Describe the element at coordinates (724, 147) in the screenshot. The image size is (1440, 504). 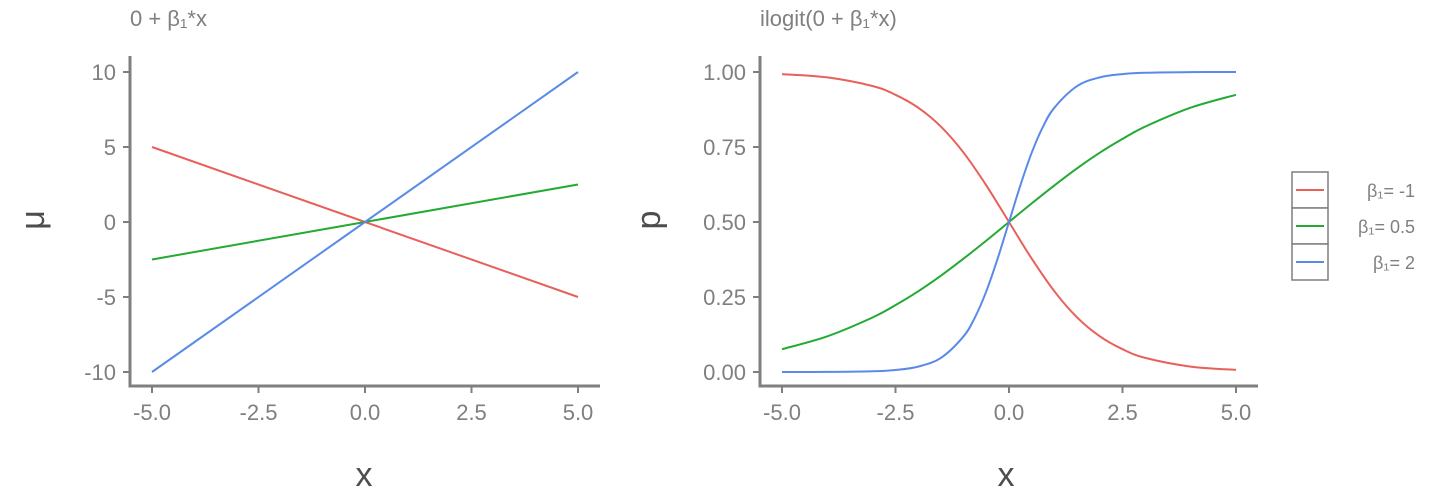
I see `y-tick-label: 0.75` at that location.